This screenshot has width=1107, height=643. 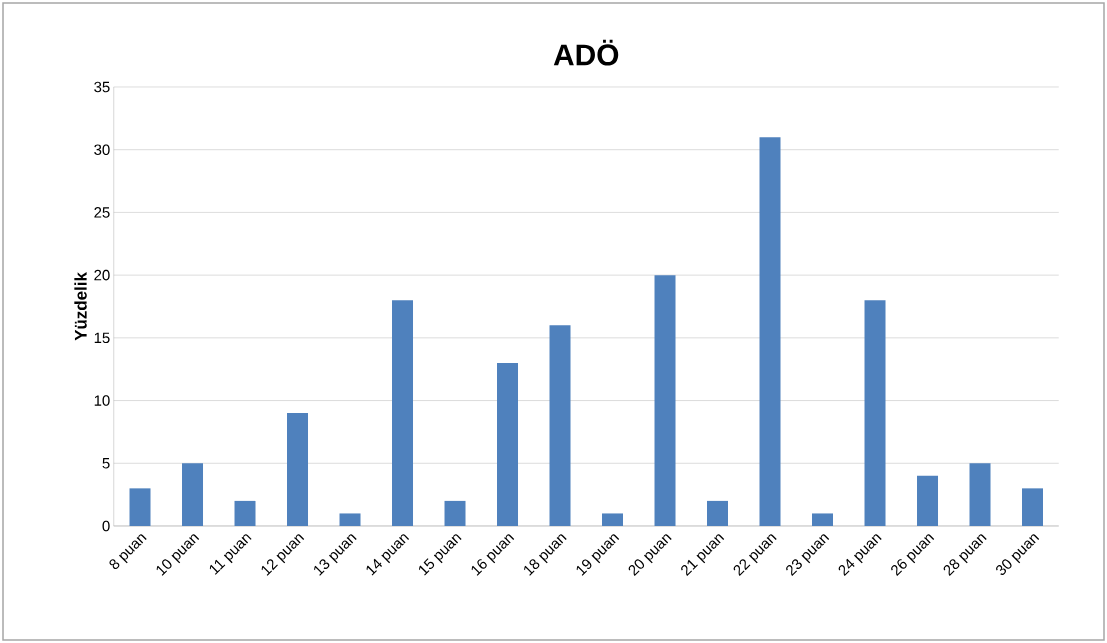 What do you see at coordinates (102, 338) in the screenshot?
I see `y-tick-label: 15` at bounding box center [102, 338].